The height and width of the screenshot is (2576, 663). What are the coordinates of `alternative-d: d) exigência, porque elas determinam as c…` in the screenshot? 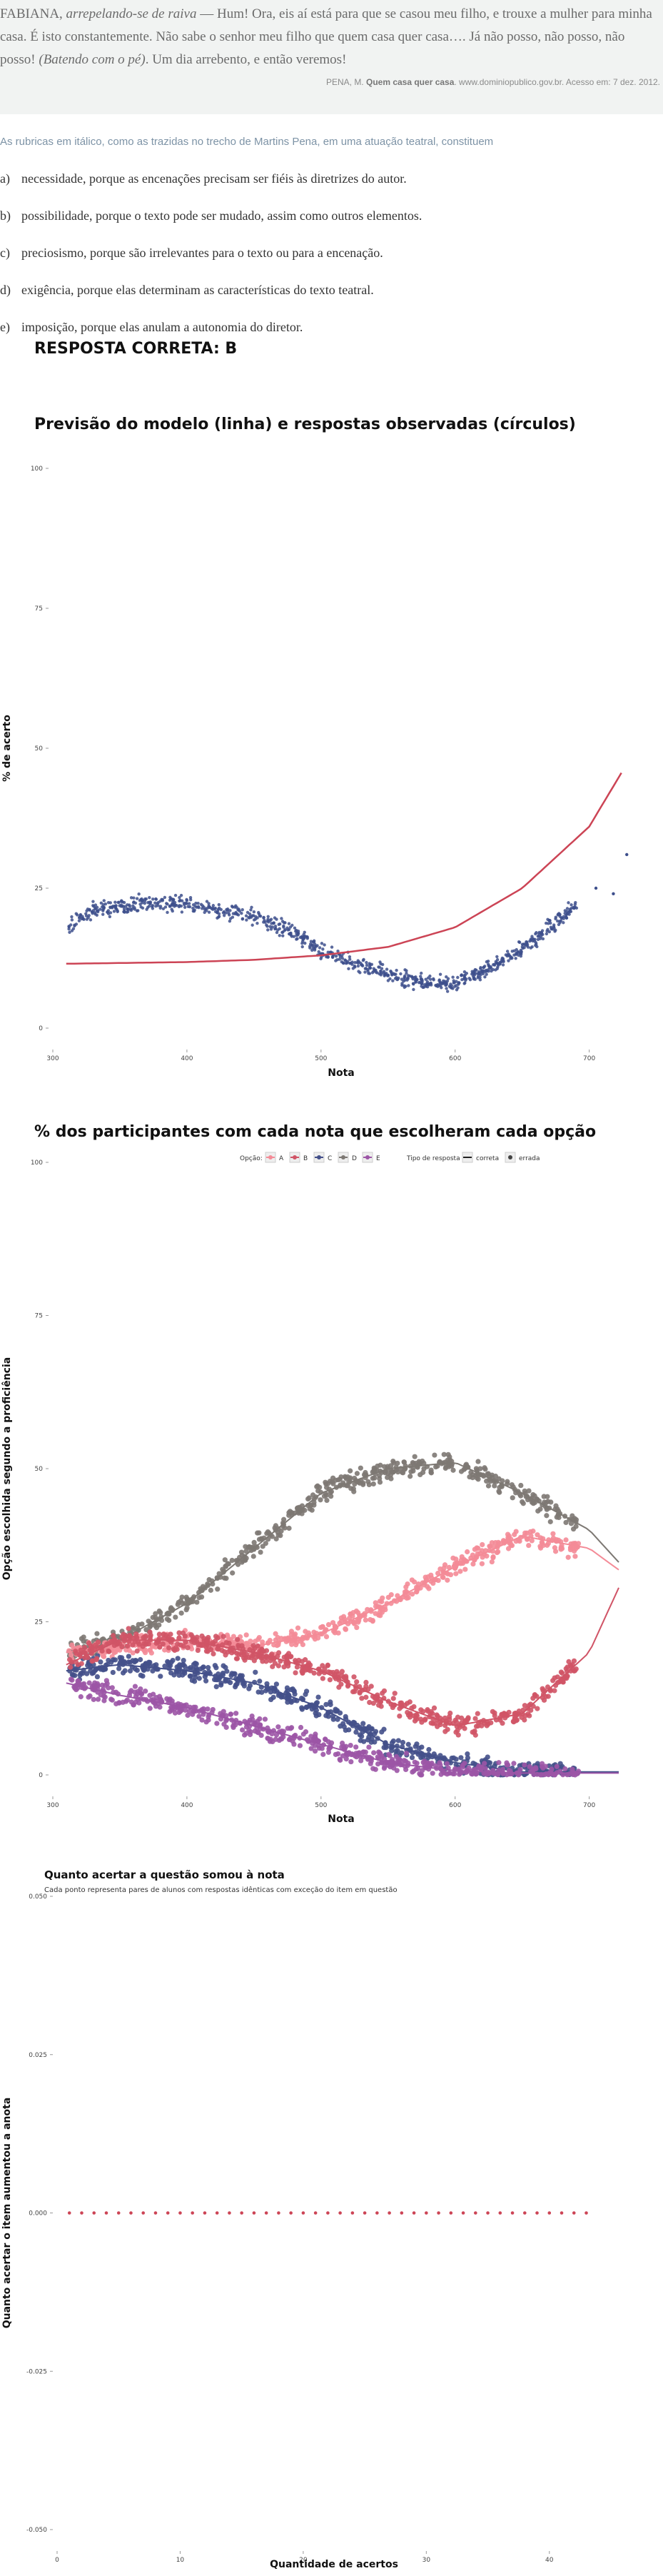 It's located at (187, 290).